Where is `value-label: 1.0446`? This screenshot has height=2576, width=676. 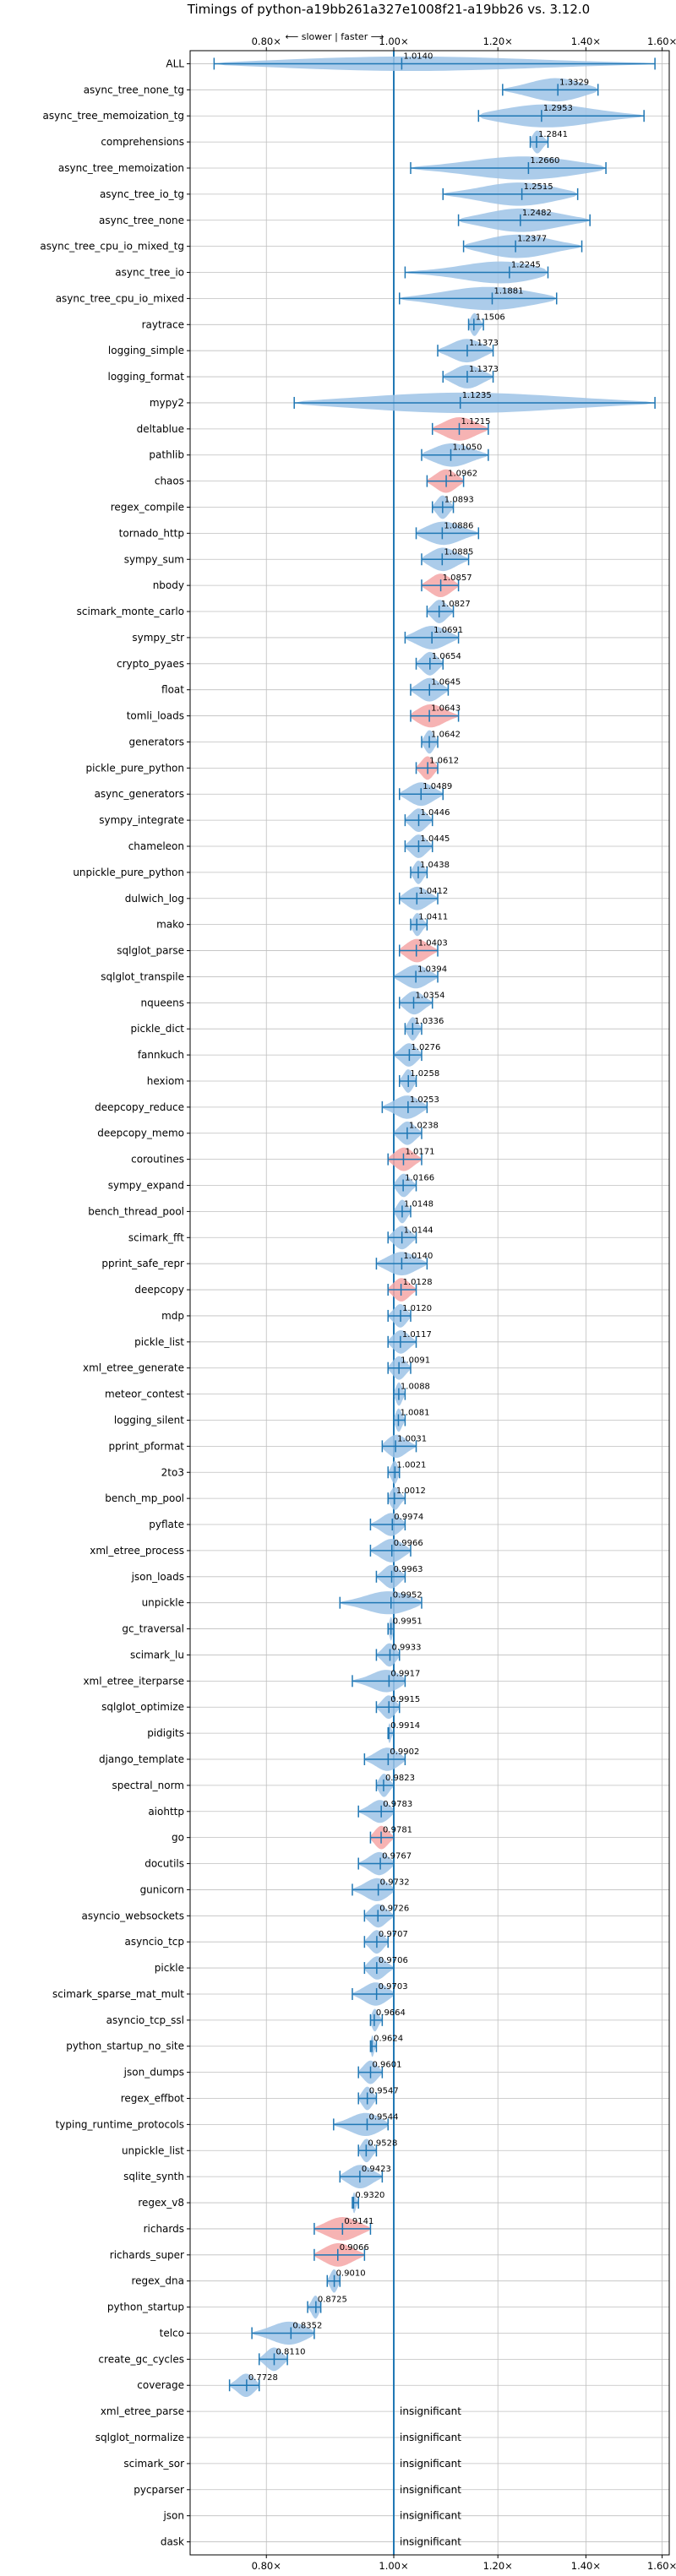
value-label: 1.0446 is located at coordinates (435, 813).